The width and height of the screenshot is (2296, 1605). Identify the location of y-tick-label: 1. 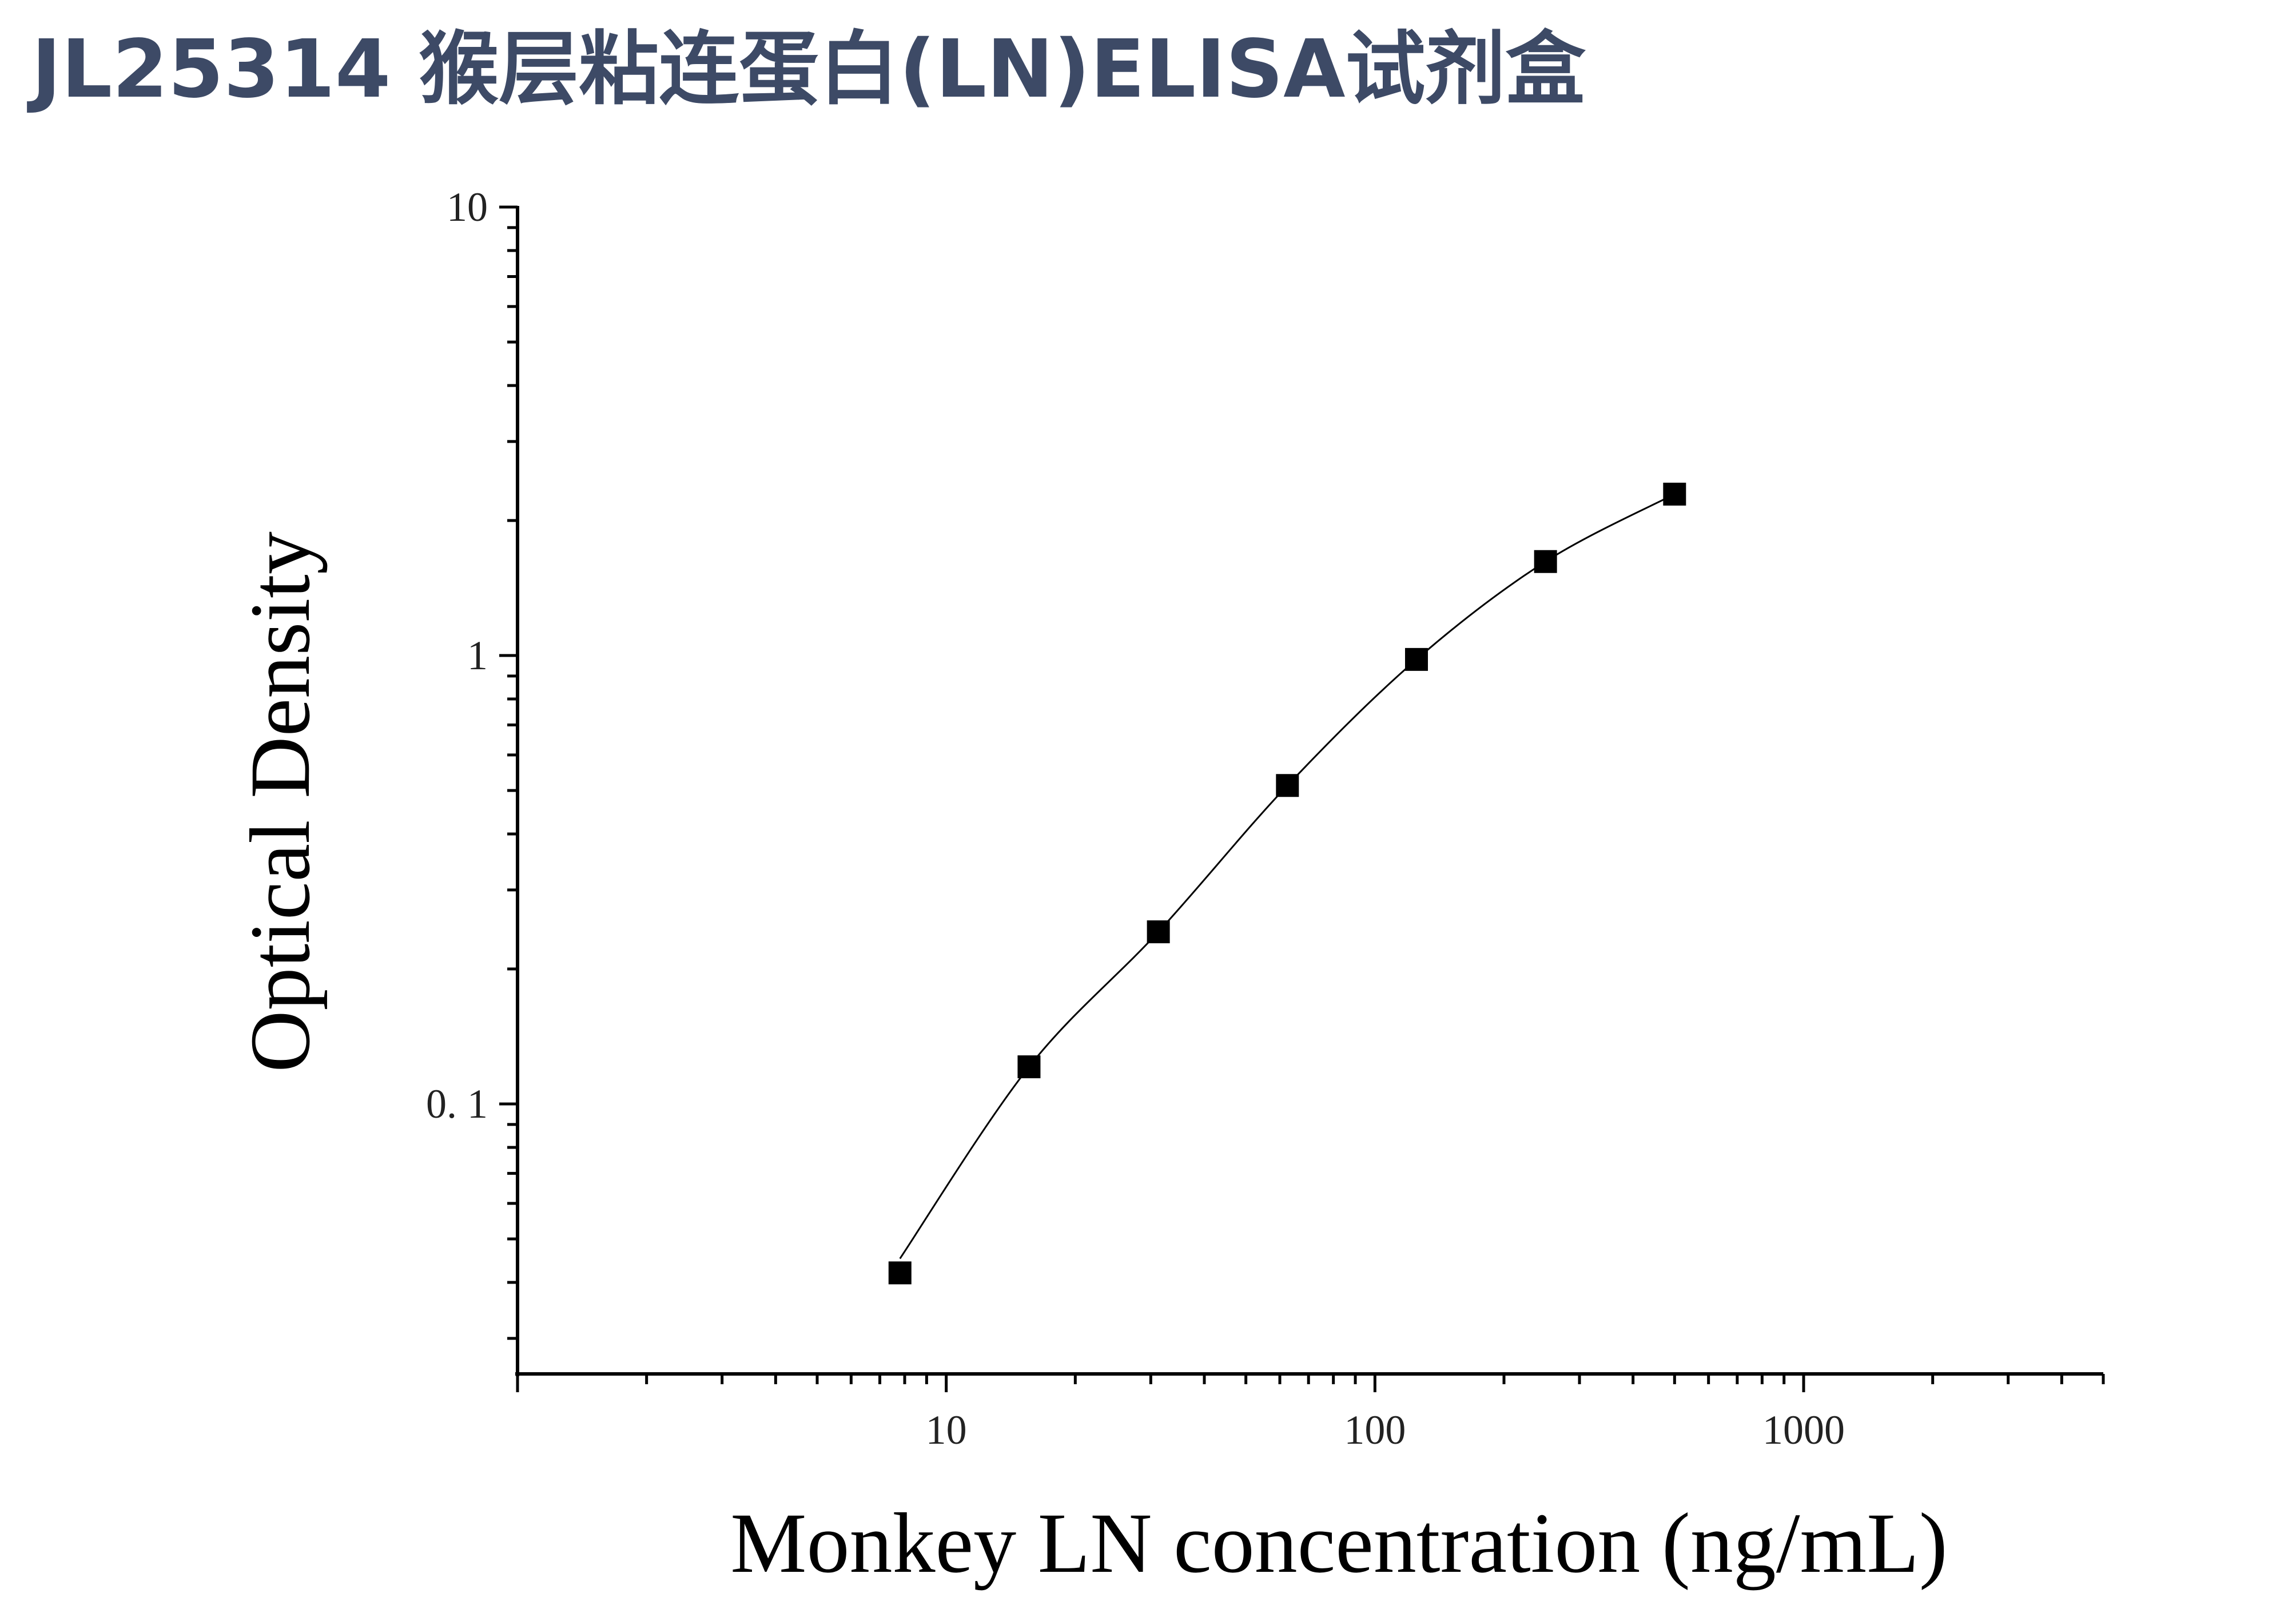
(478, 655).